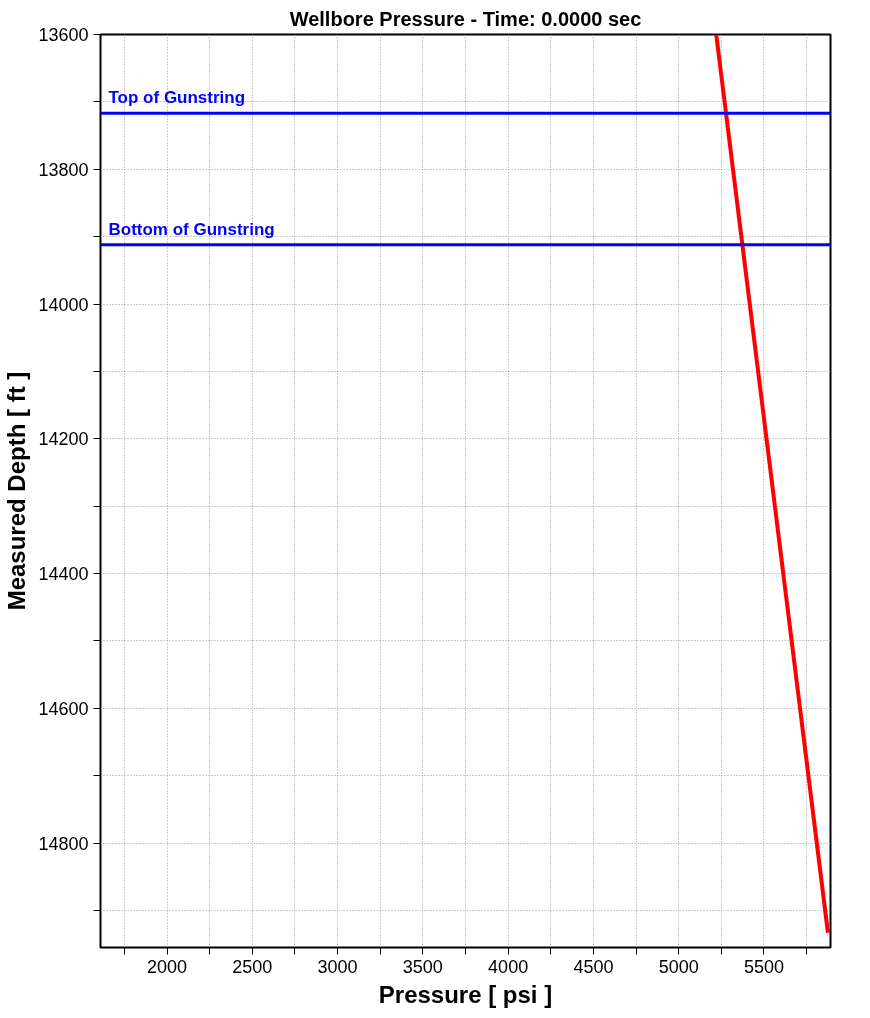 Image resolution: width=870 pixels, height=1018 pixels. What do you see at coordinates (63, 708) in the screenshot?
I see `y-tick-label: 14600` at bounding box center [63, 708].